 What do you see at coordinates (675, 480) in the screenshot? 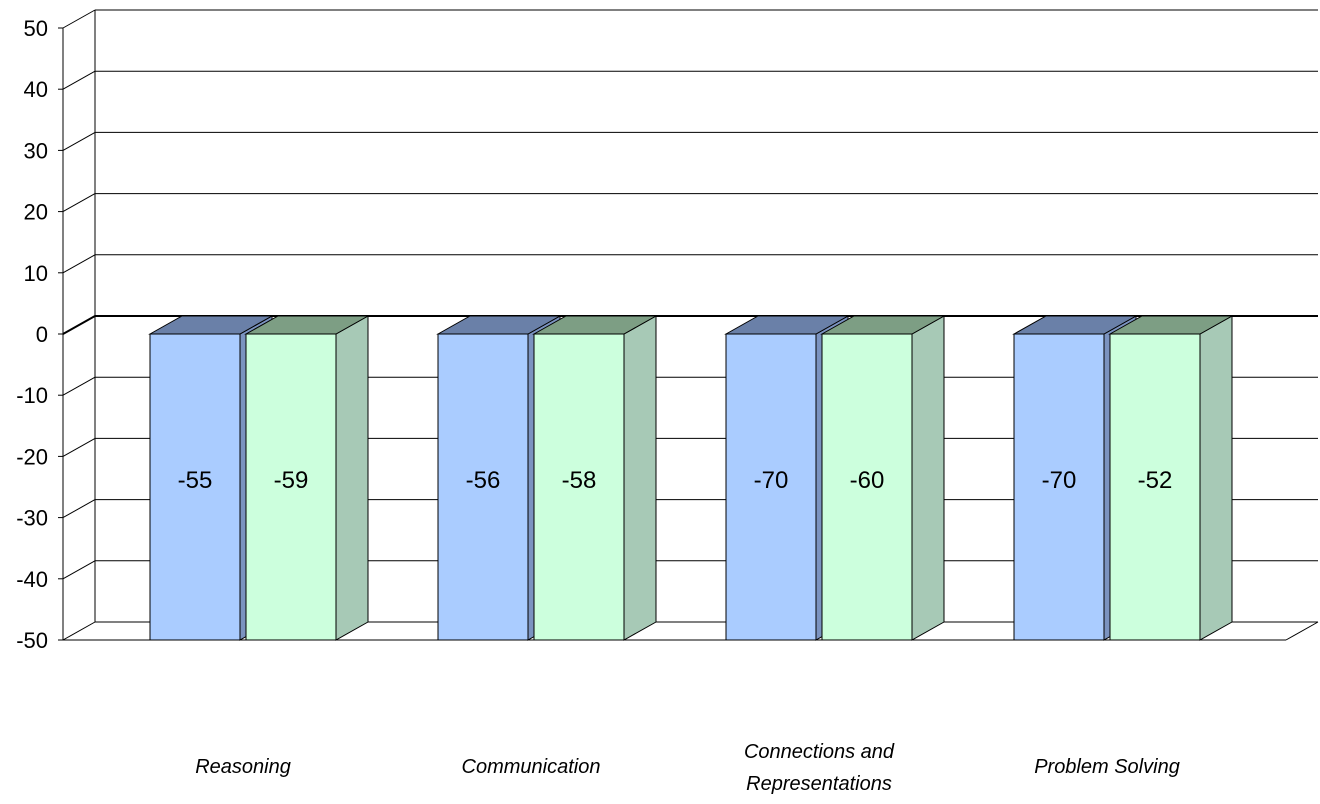
I see `data-labels: -55 -59 -56 -58 -70 -60 -70 -52` at bounding box center [675, 480].